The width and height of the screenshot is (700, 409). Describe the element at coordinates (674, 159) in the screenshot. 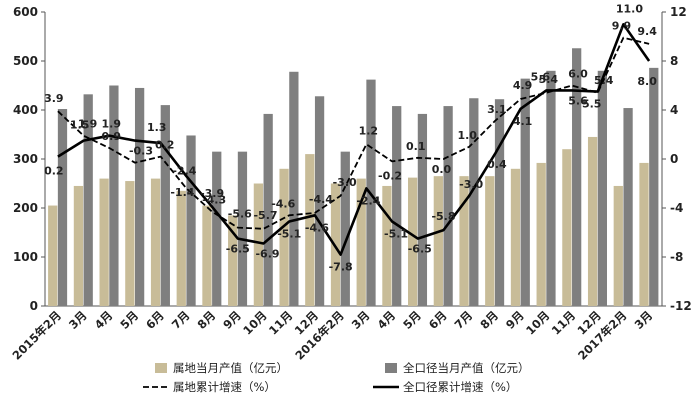

I see `right-tick-label: 0` at that location.